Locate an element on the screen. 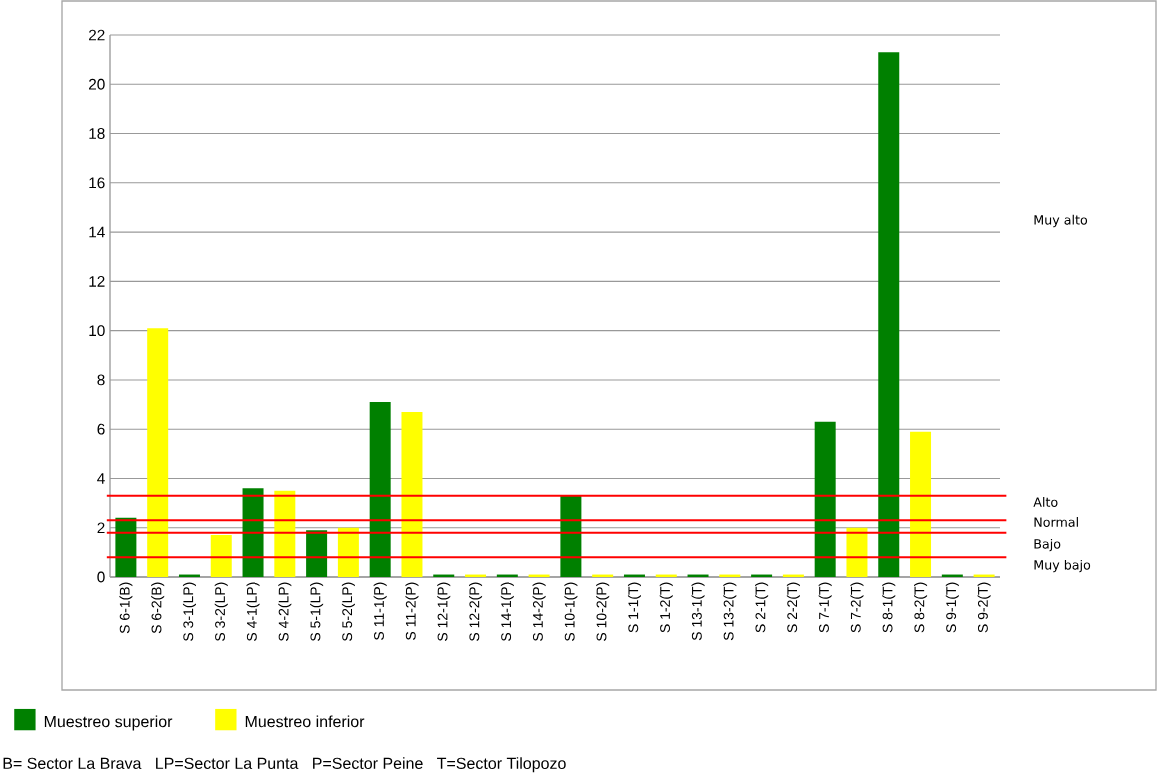 The image size is (1158, 776). x-tick-label: S 2-1(T) is located at coordinates (762, 607).